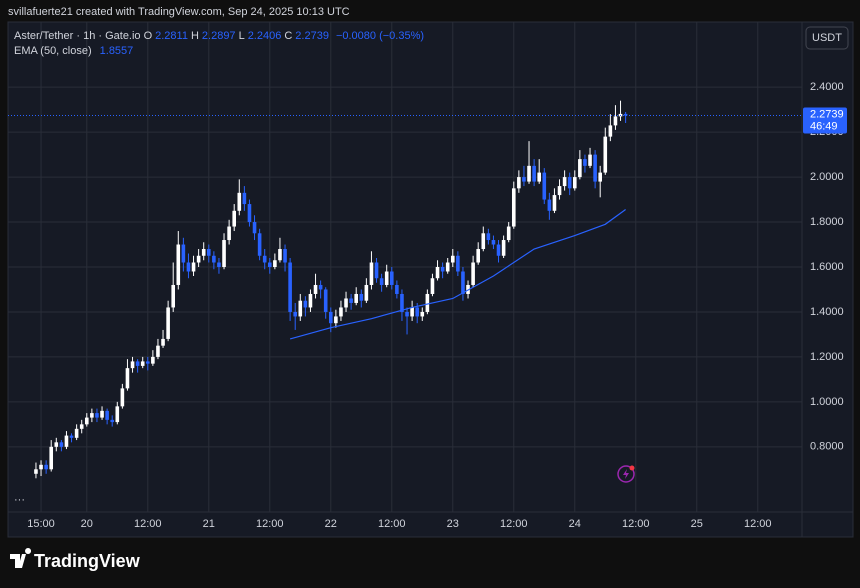 The image size is (860, 588). Describe the element at coordinates (827, 177) in the screenshot. I see `y-tick-label: 2.0000` at that location.